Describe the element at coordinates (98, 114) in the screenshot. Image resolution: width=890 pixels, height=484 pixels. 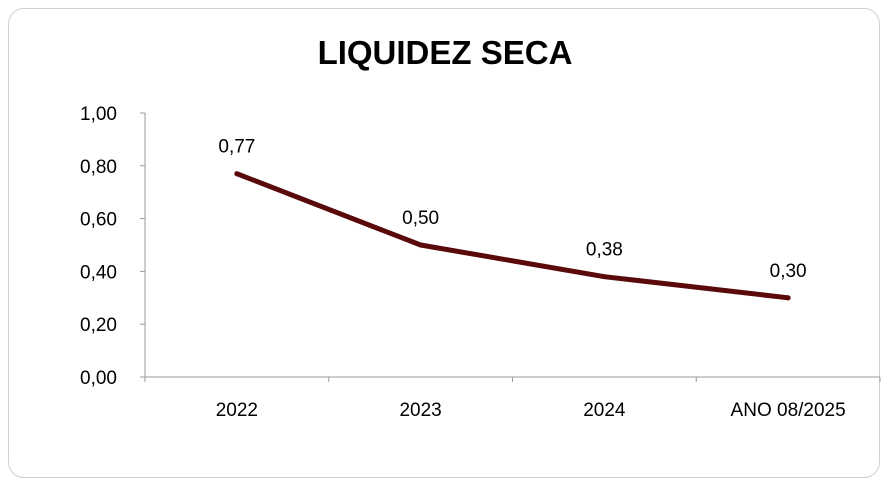
I see `y-tick-label: 1,00` at that location.